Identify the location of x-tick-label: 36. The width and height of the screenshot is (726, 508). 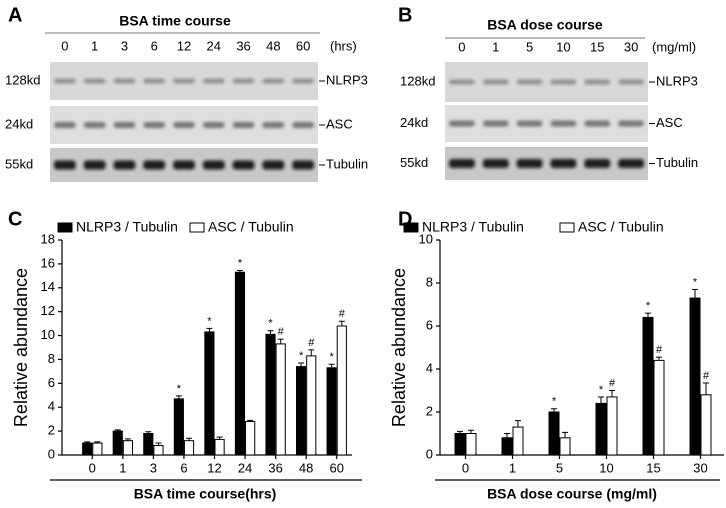
(275, 467).